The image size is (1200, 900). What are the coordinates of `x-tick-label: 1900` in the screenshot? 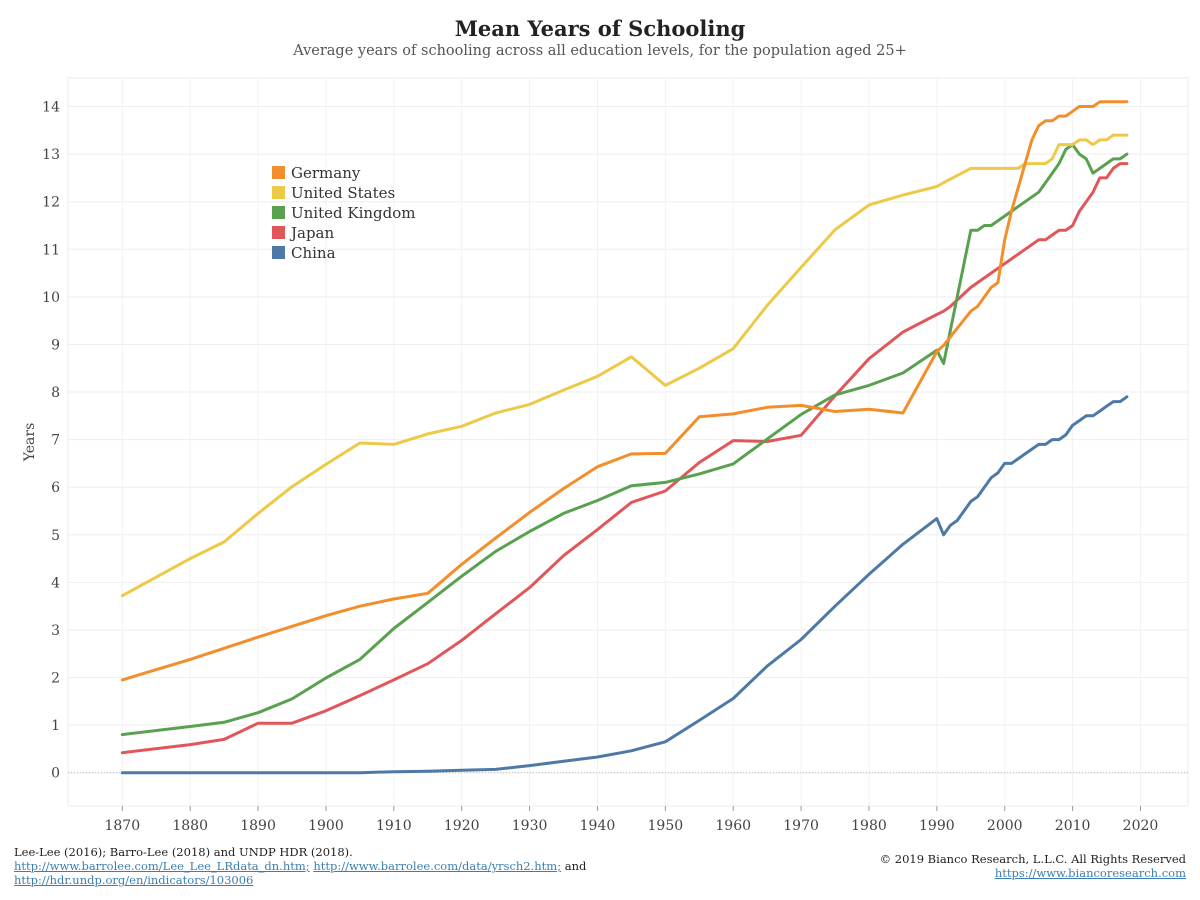 It's located at (326, 826).